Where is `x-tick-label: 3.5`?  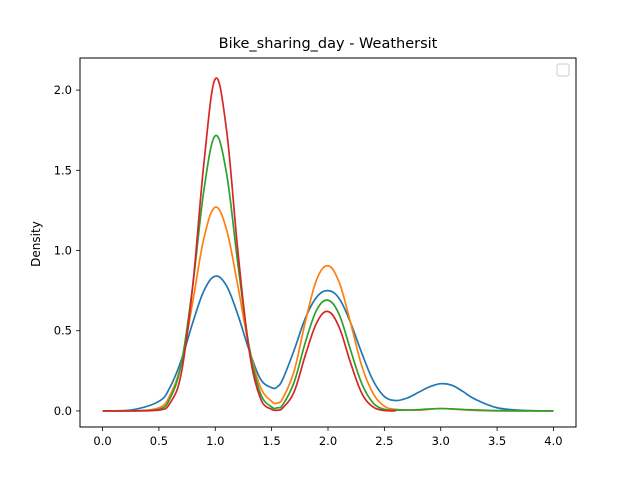
x-tick-label: 3.5 is located at coordinates (497, 441).